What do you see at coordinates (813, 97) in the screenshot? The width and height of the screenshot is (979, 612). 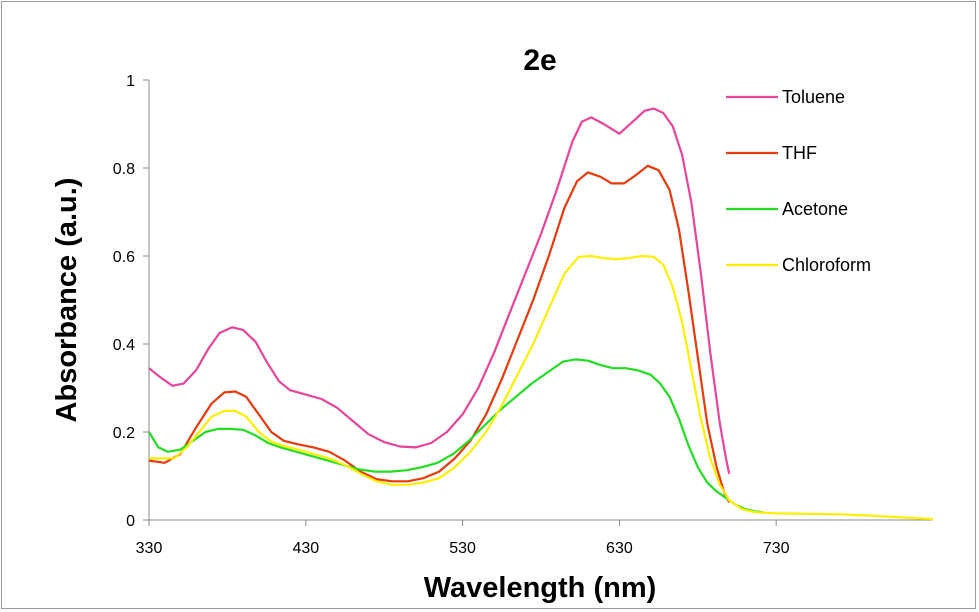 I see `legend-label-toluene: Toluene` at bounding box center [813, 97].